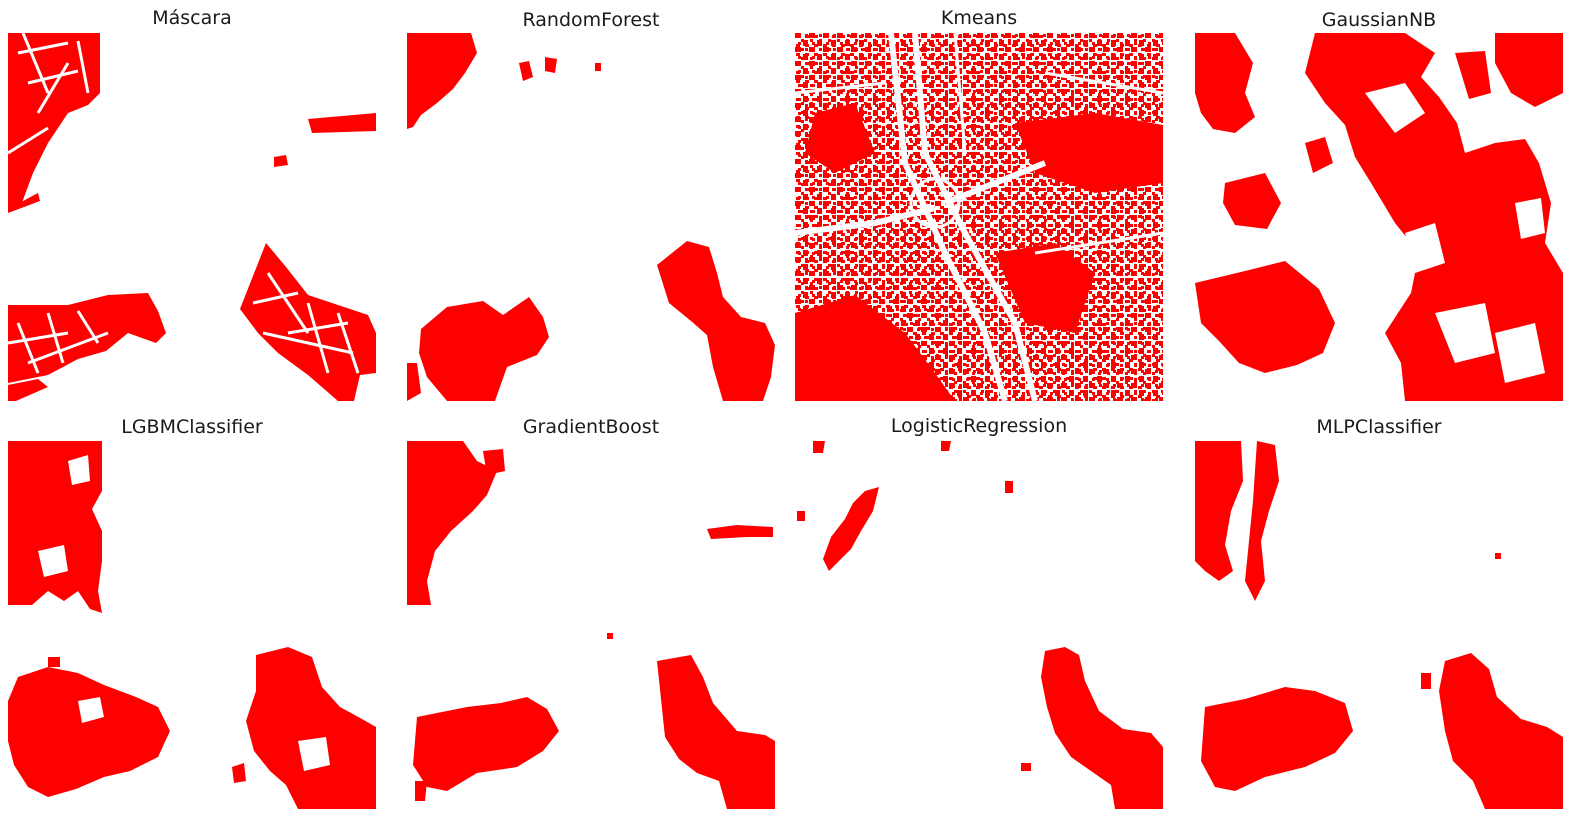 This screenshot has height=816, width=1571. Describe the element at coordinates (192, 18) in the screenshot. I see `panel-title-mascara: Máscara` at that location.